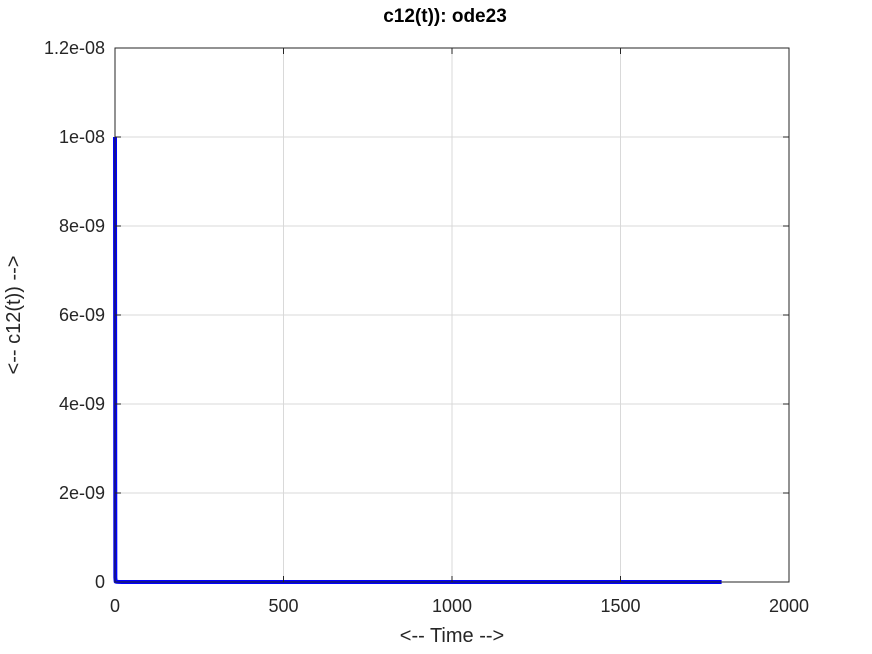 The image size is (872, 654). What do you see at coordinates (74, 48) in the screenshot?
I see `y-tick-label: 1.2e-08` at bounding box center [74, 48].